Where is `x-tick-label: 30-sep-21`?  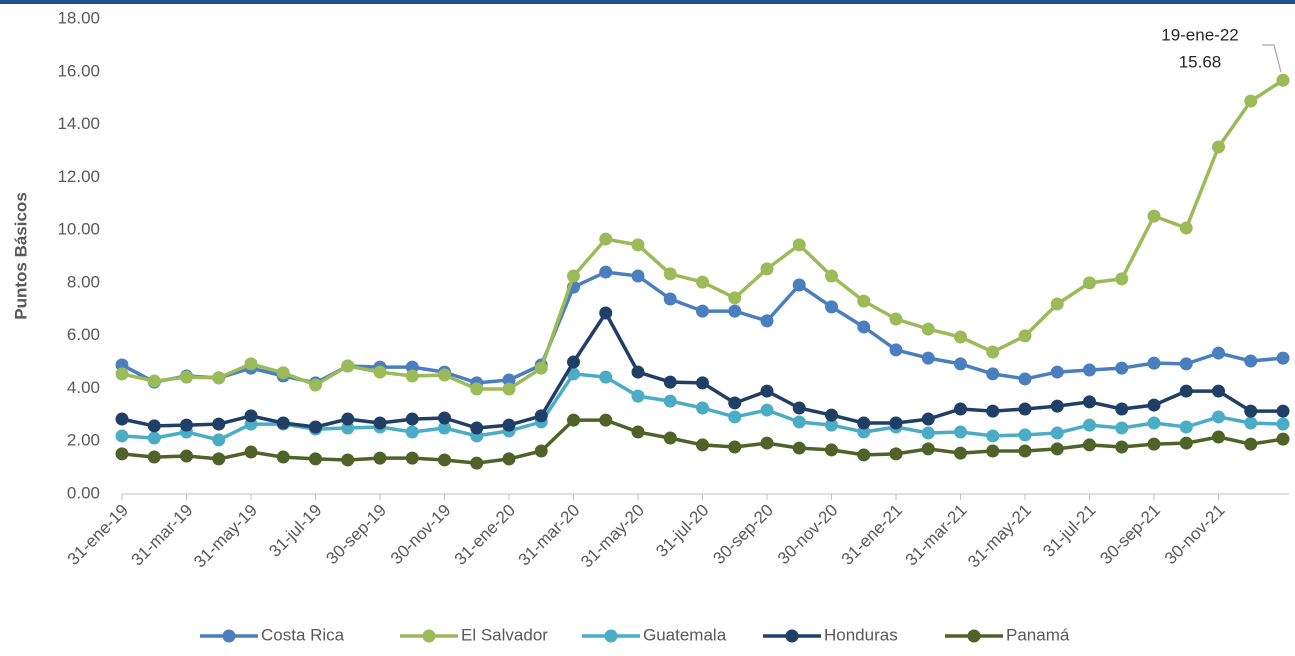 x-tick-label: 30-sep-21 is located at coordinates (1130, 535).